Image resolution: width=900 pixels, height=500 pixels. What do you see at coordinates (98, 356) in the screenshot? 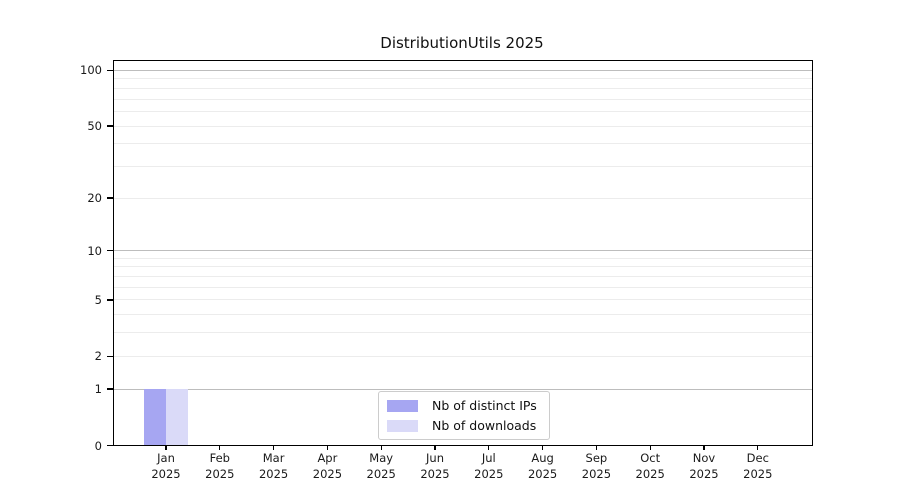
I see `y-axis-tick-label: 2` at bounding box center [98, 356].